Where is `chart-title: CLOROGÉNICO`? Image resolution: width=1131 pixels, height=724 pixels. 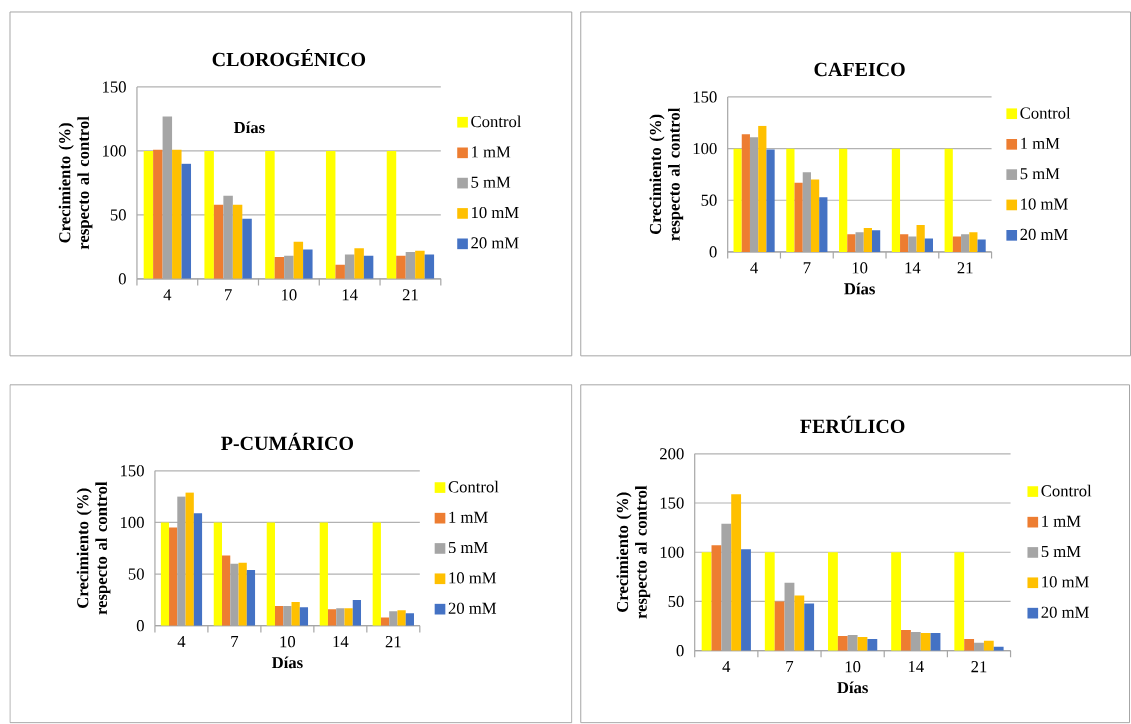
chart-title: CLOROGÉNICO is located at coordinates (289, 58).